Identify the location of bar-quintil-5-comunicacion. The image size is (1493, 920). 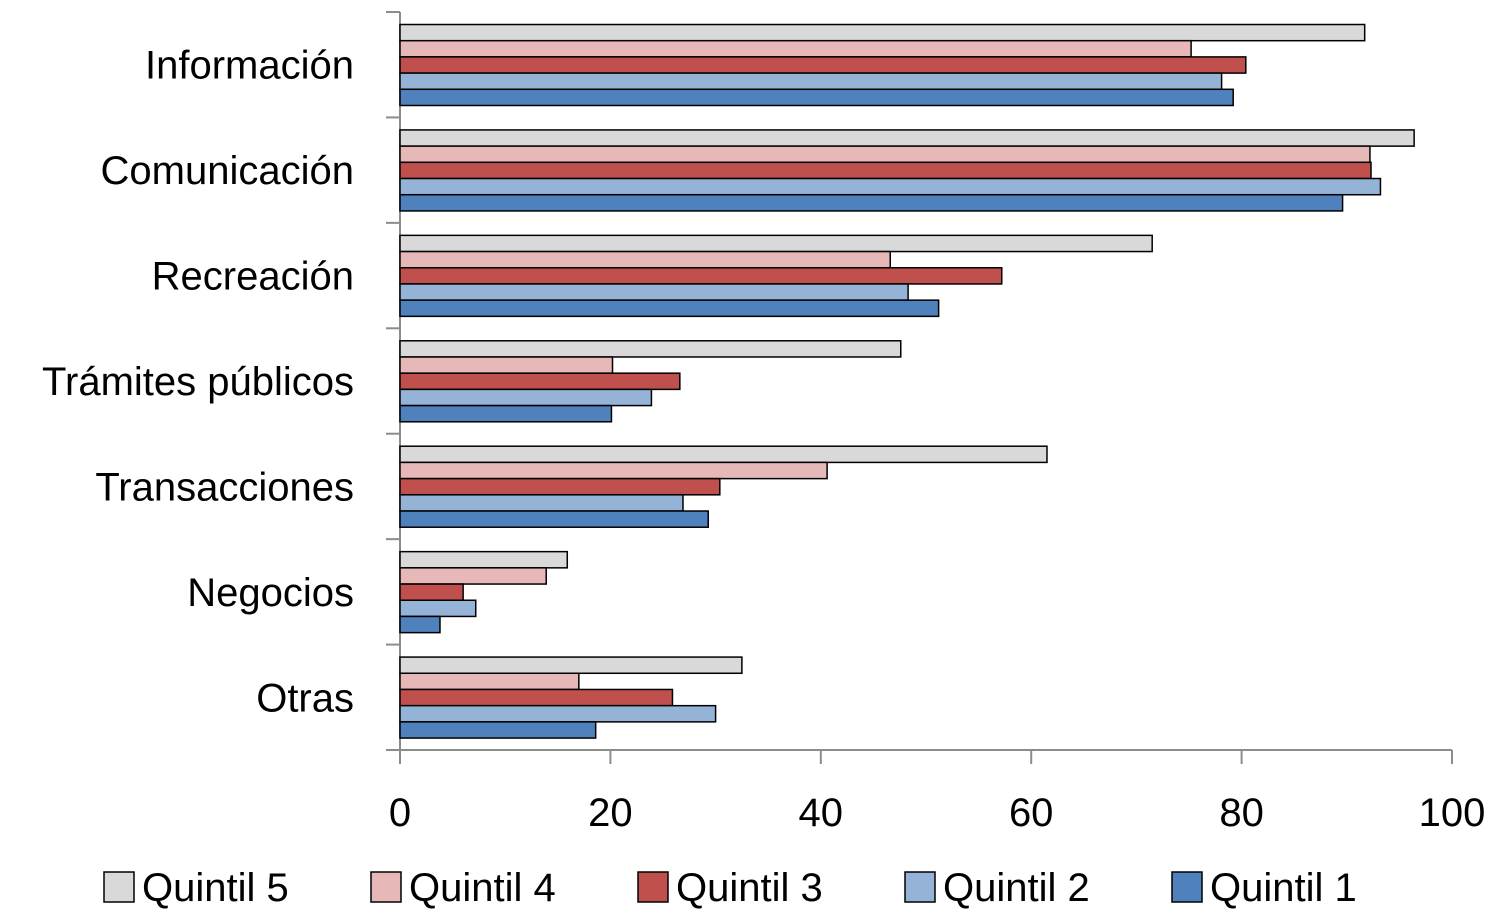
(907, 138).